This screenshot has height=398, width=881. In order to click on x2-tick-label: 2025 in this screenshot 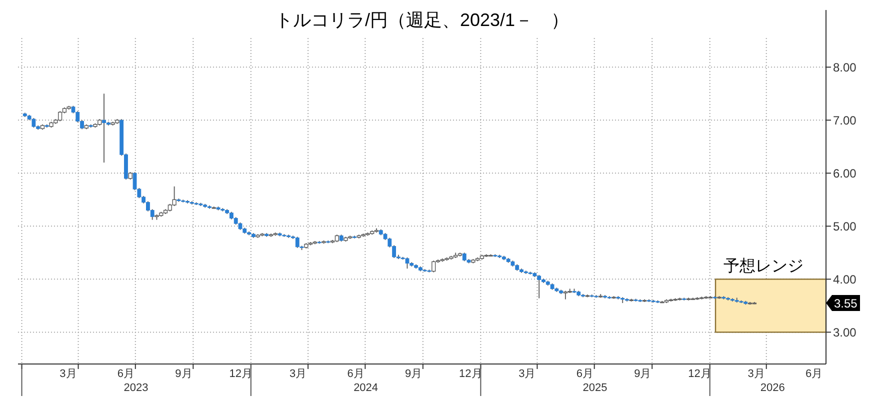, I will do `click(595, 388)`.